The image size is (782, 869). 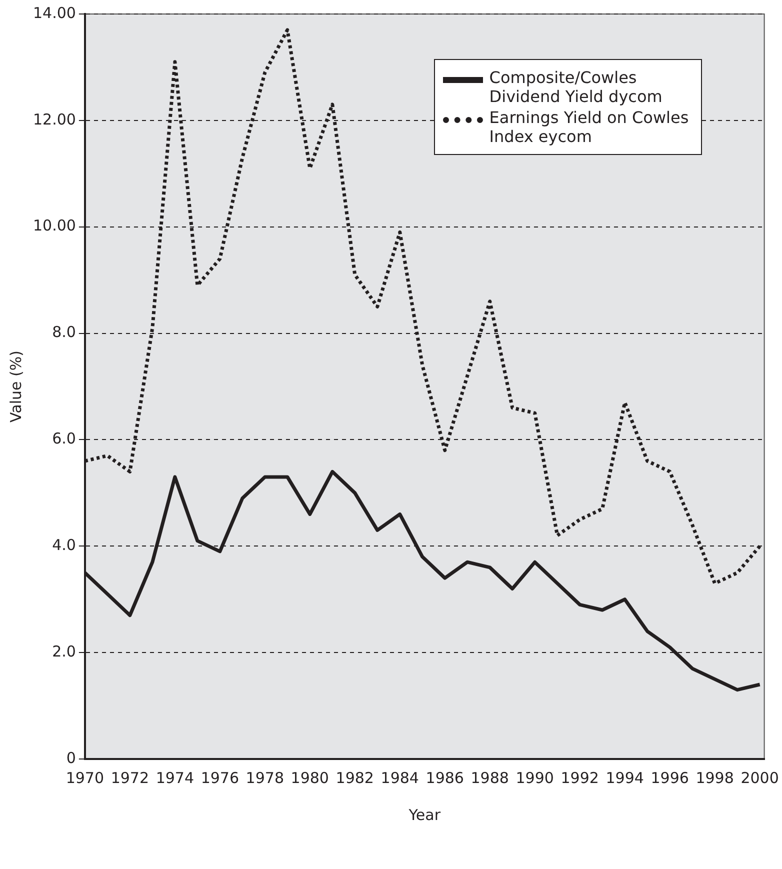 What do you see at coordinates (589, 127) in the screenshot?
I see `legend-label: Earnings Yield on Cowles Index eycom` at bounding box center [589, 127].